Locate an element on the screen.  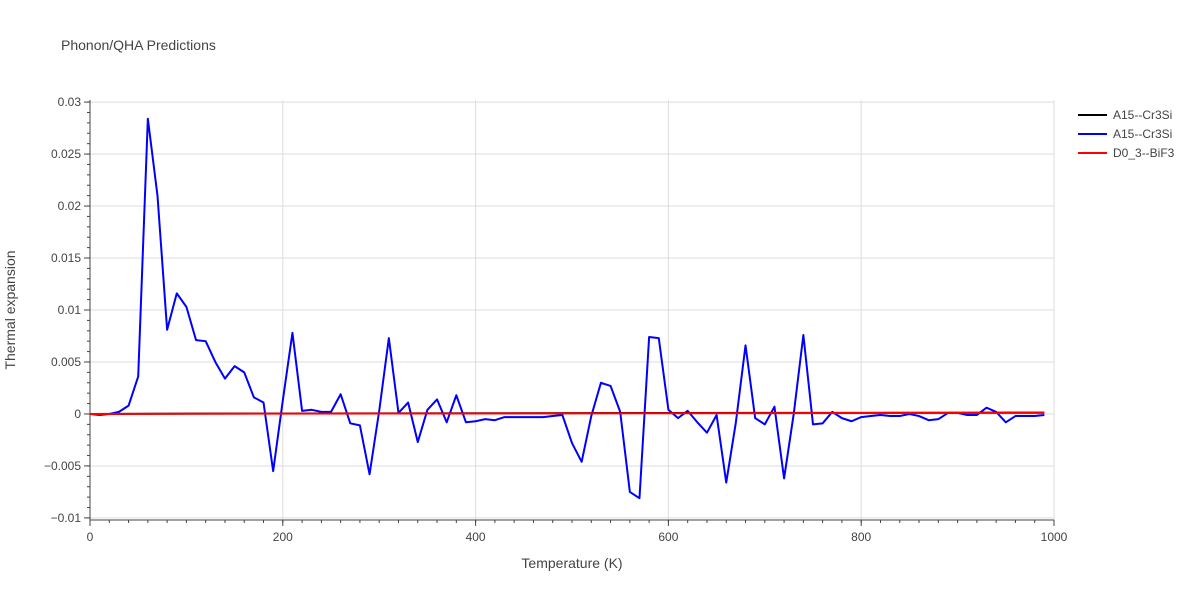
chart-title: Phonon/QHA Predictions is located at coordinates (138, 45).